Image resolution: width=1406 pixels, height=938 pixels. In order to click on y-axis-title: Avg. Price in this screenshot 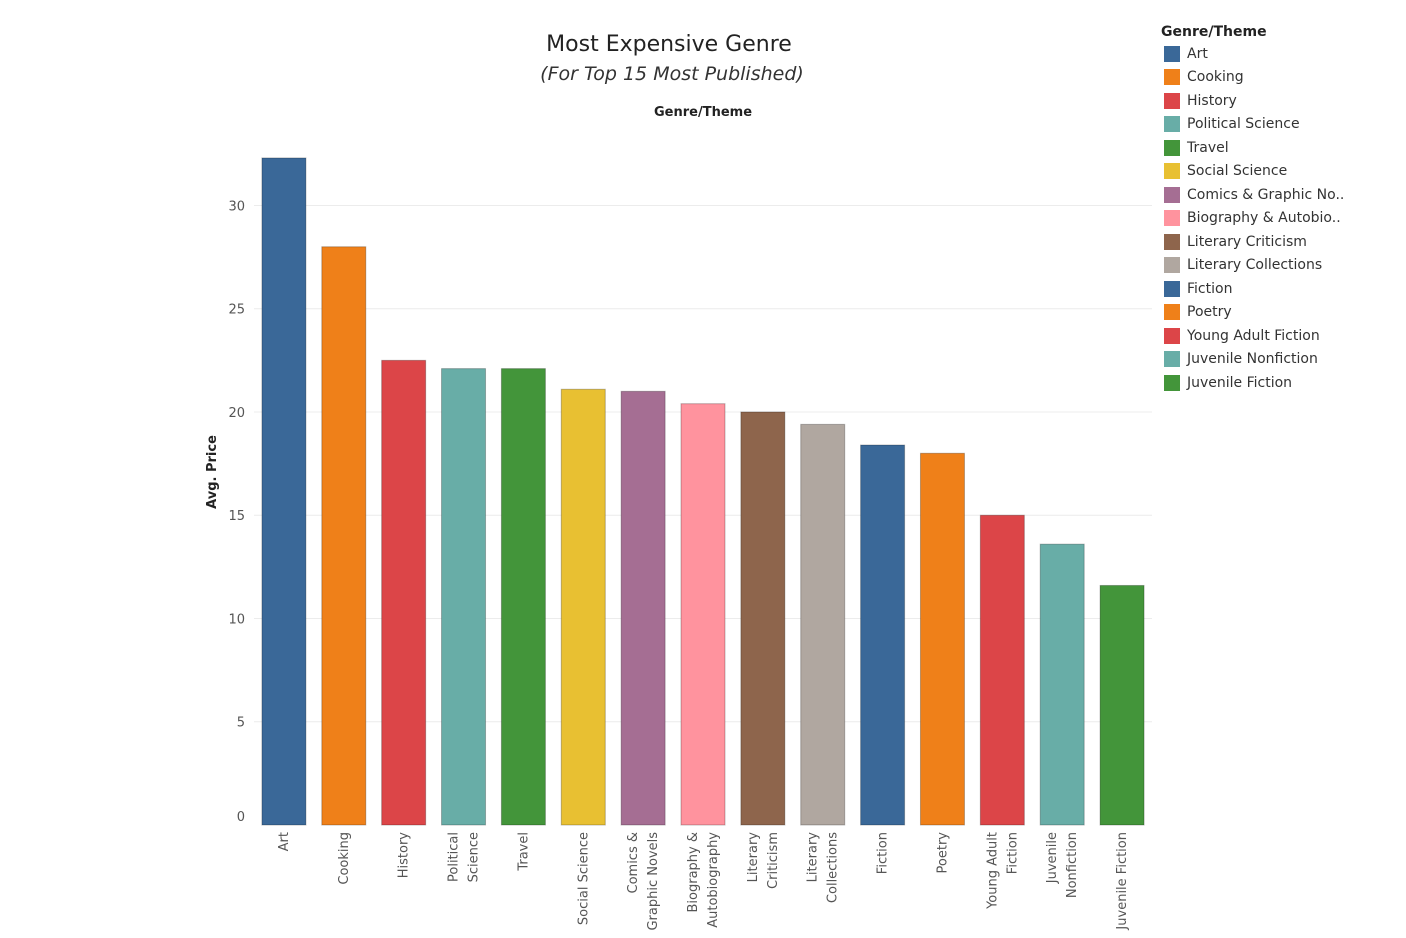, I will do `click(212, 472)`.